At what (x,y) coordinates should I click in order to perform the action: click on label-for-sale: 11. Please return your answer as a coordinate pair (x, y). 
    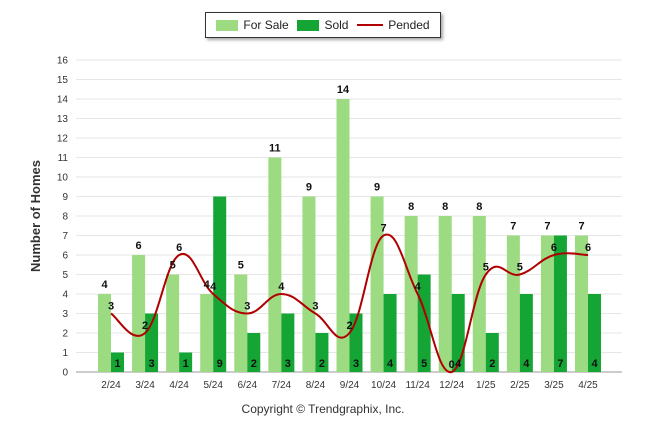
    Looking at the image, I should click on (275, 149).